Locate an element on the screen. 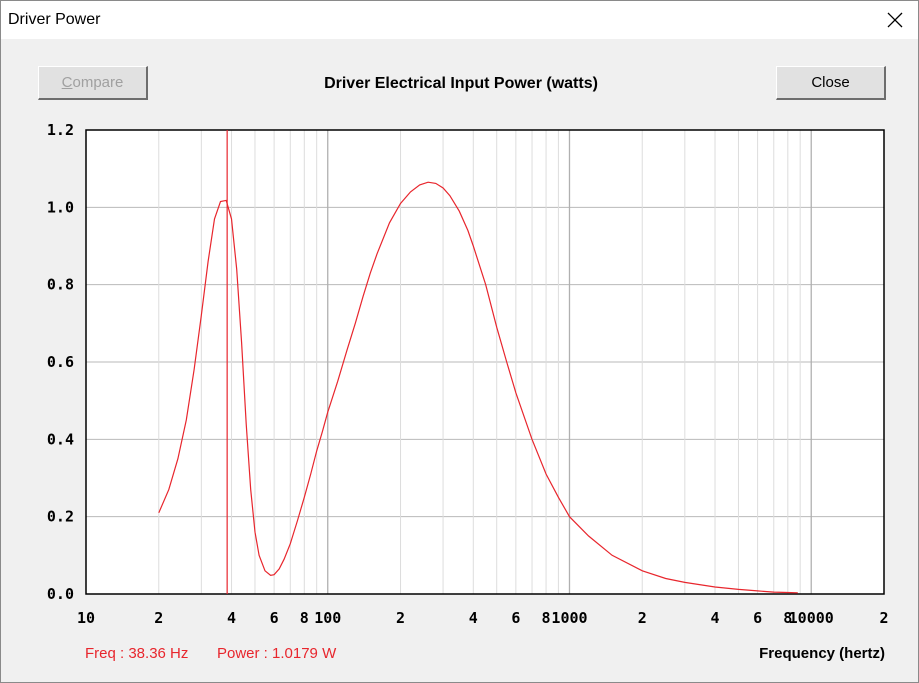 This screenshot has height=683, width=919. x-axis-label: Frequency (hertz) is located at coordinates (822, 653).